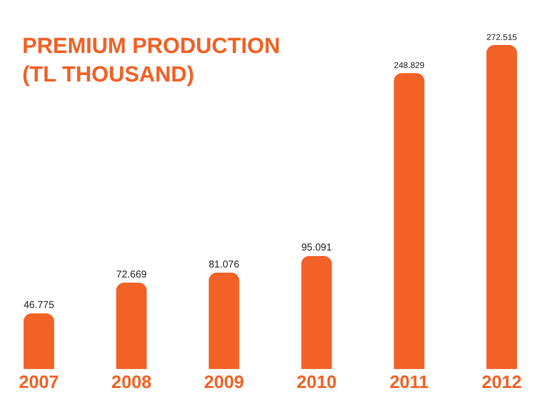 This screenshot has width=556, height=407. Describe the element at coordinates (38, 382) in the screenshot. I see `x-tick-label: 2007` at that location.